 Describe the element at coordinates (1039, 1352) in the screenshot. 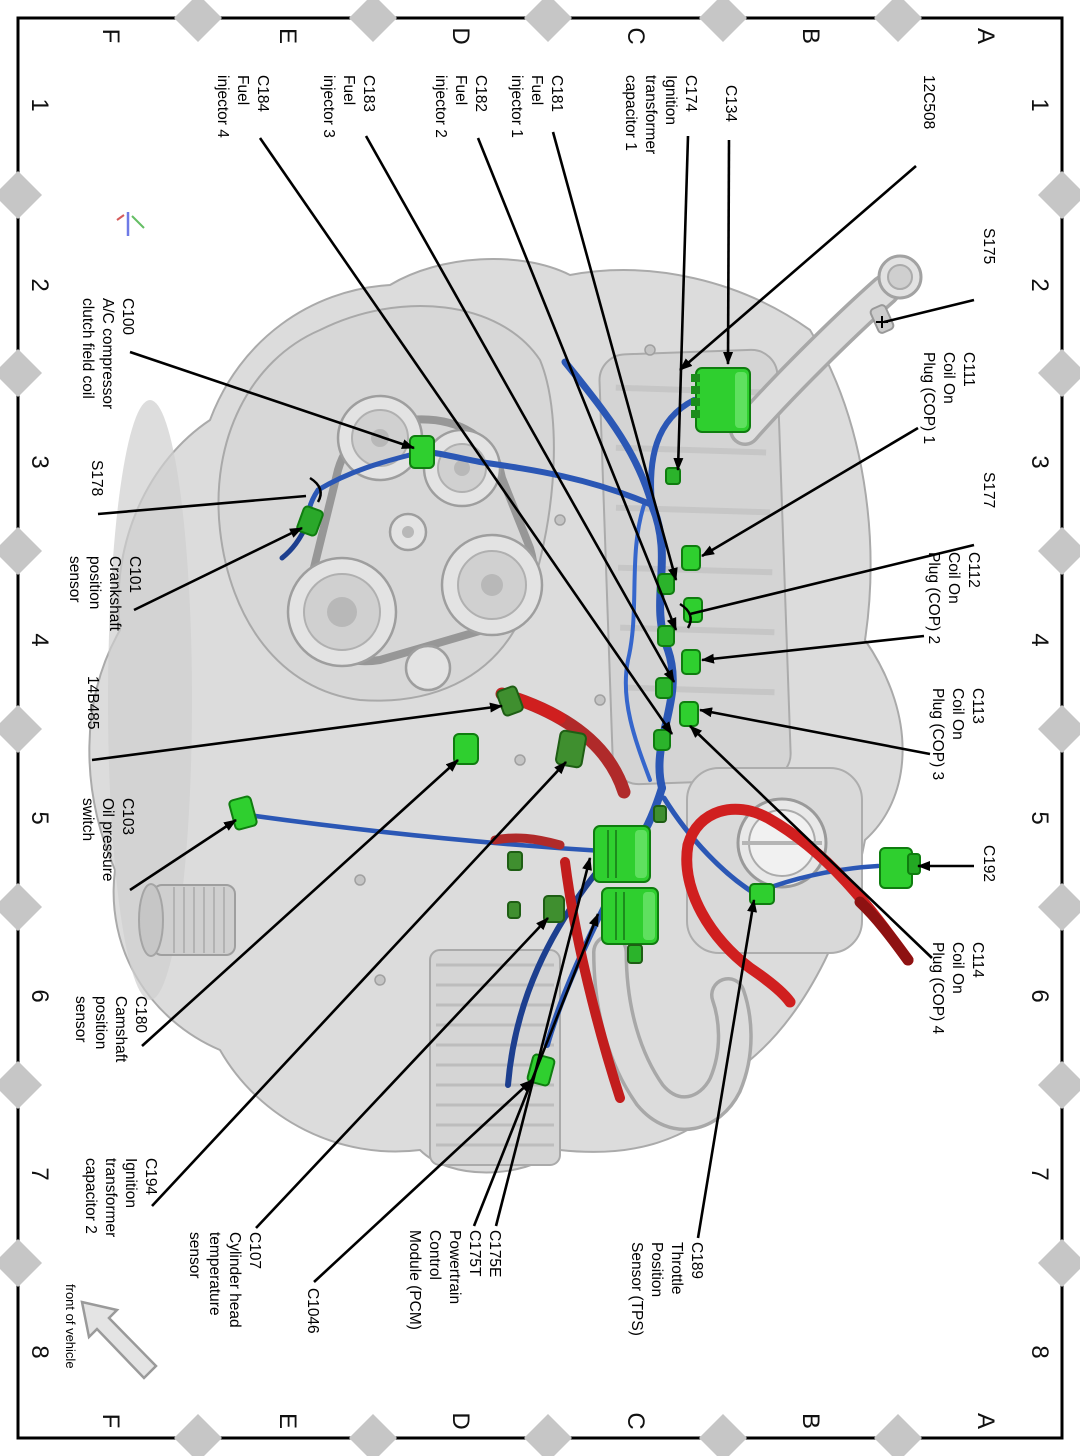

I see `grid-number-top-8: 8` at that location.